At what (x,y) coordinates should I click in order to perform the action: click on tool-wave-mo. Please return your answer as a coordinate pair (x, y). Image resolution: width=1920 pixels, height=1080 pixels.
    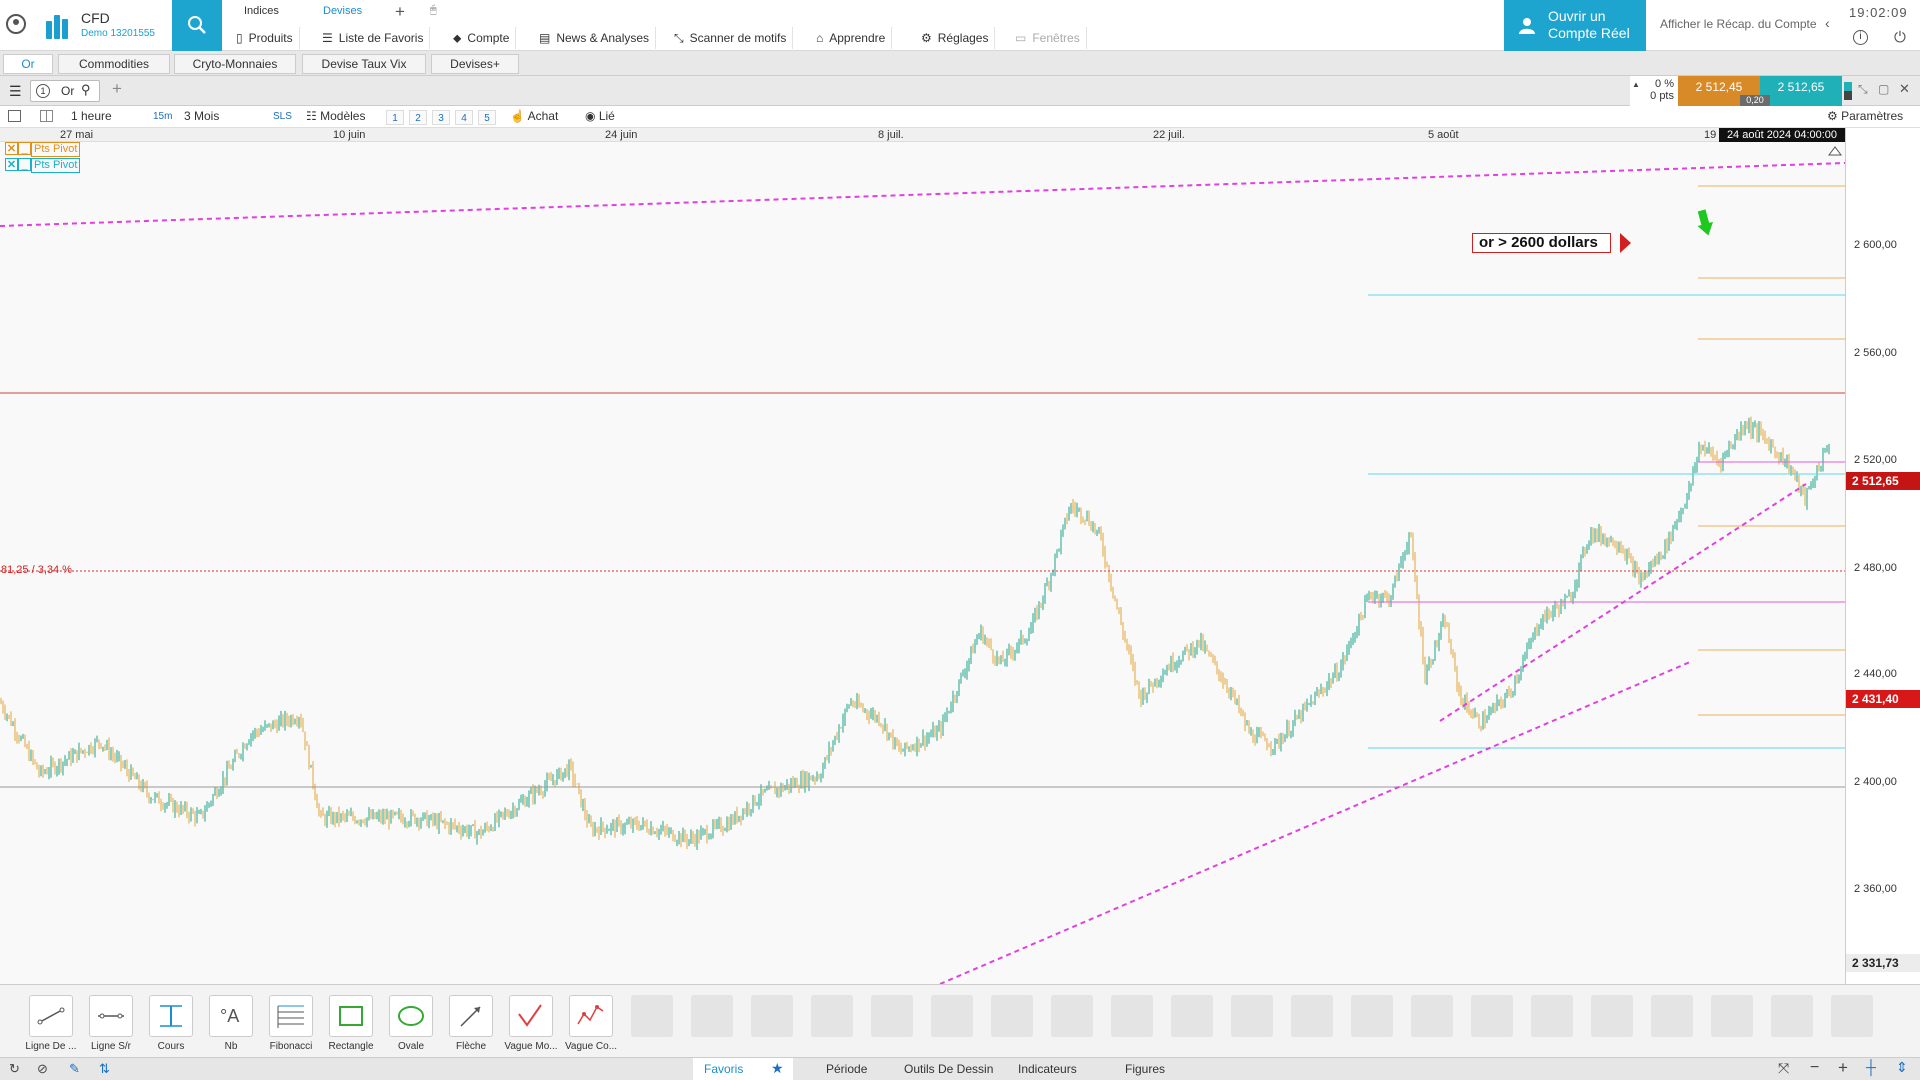
    Looking at the image, I should click on (531, 1016).